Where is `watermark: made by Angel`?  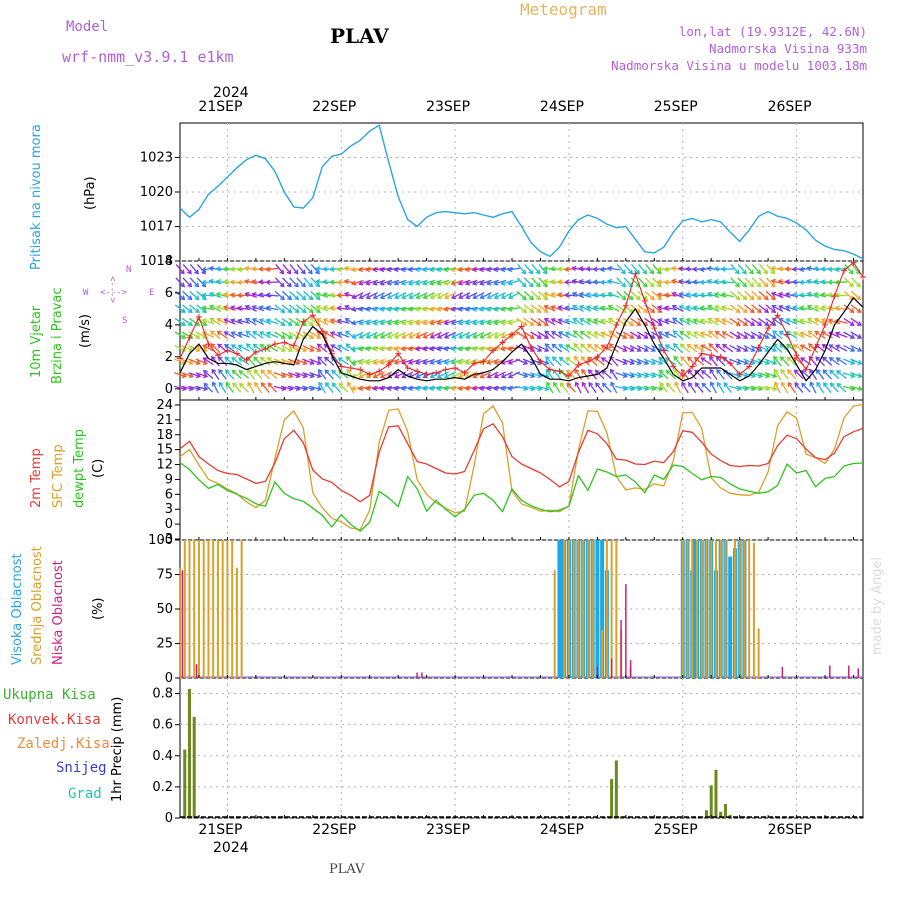 watermark: made by Angel is located at coordinates (877, 605).